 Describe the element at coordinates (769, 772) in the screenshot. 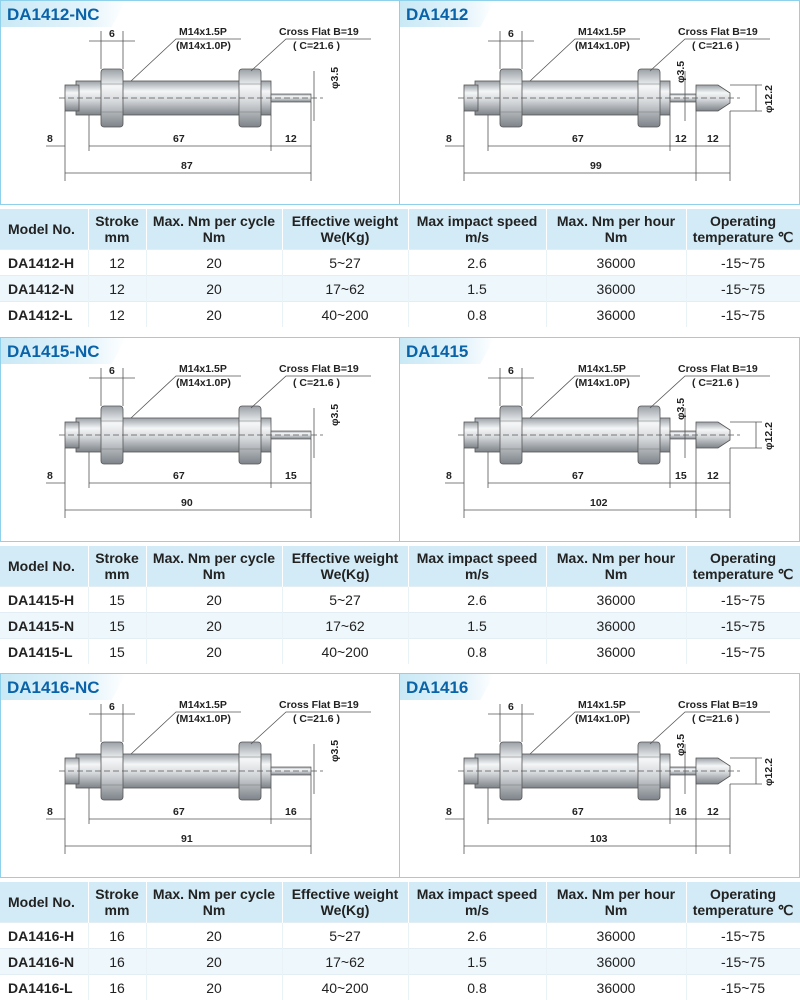

I see `dim-cap-diameter: φ12.2` at that location.